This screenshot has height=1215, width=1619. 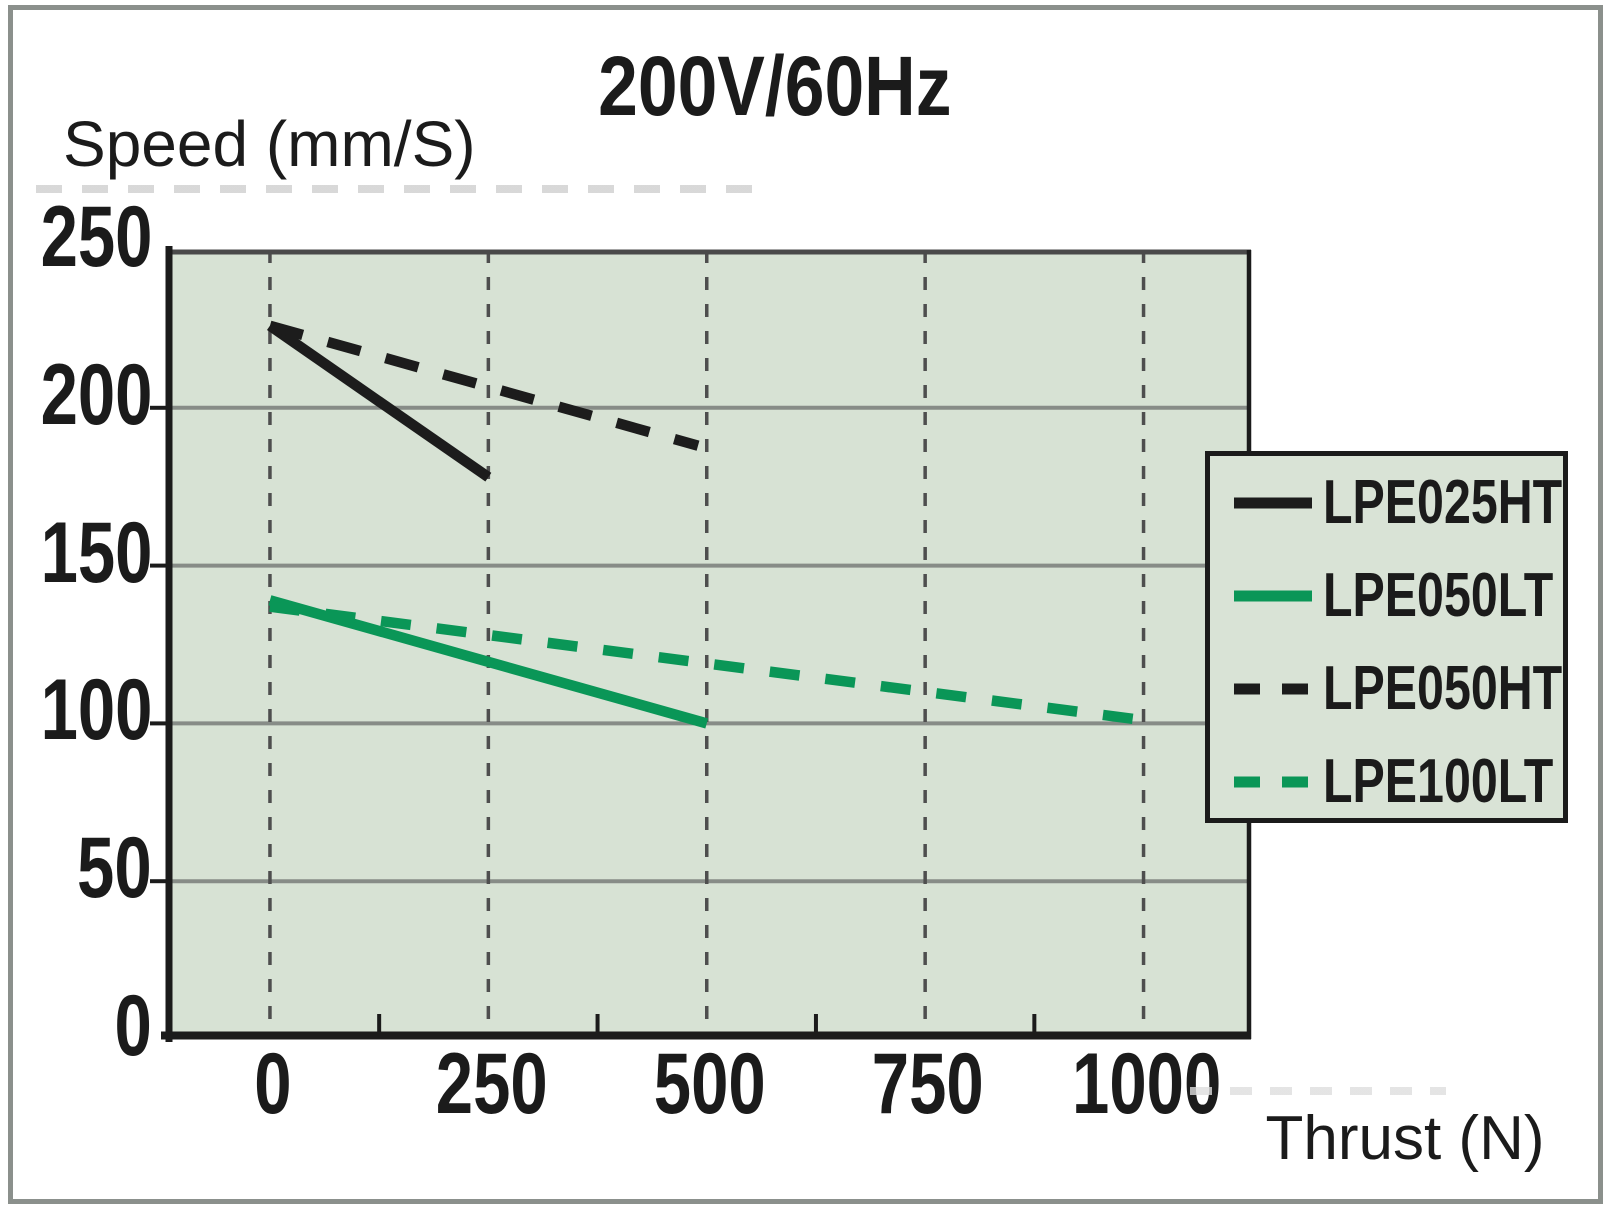 I want to click on legend-label: LPE050HT, so click(x=1443, y=688).